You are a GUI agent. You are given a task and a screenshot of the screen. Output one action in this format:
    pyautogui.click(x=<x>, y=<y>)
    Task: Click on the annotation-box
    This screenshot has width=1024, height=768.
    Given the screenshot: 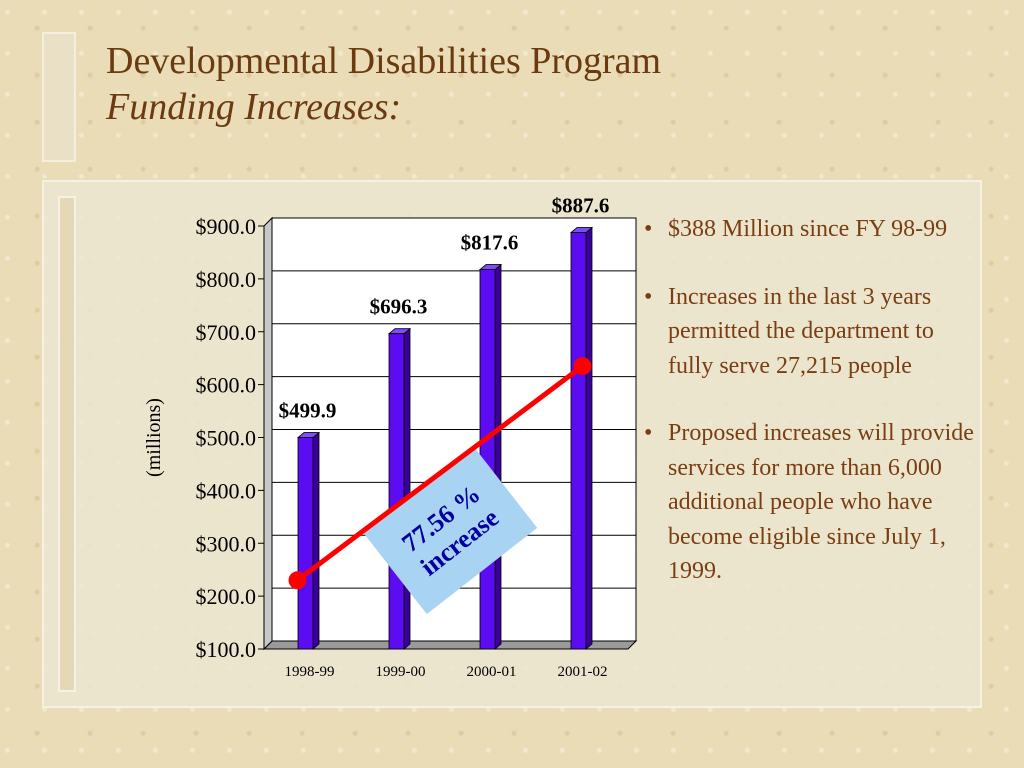 What is the action you would take?
    pyautogui.click(x=450, y=530)
    